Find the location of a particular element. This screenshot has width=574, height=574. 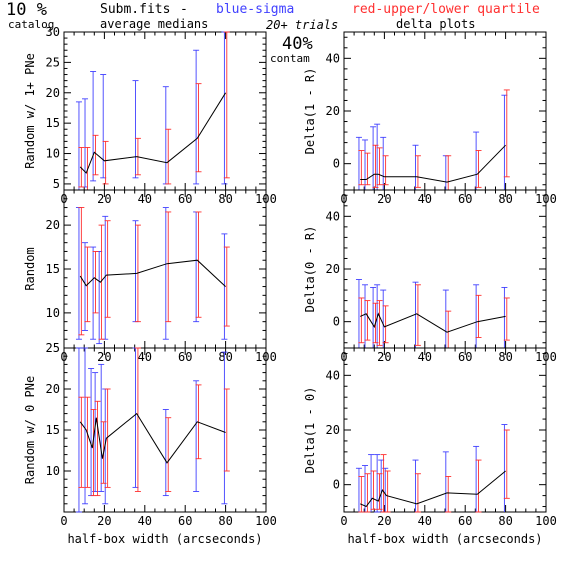

y-axis-label: Delta(1 - R) is located at coordinates (310, 111).